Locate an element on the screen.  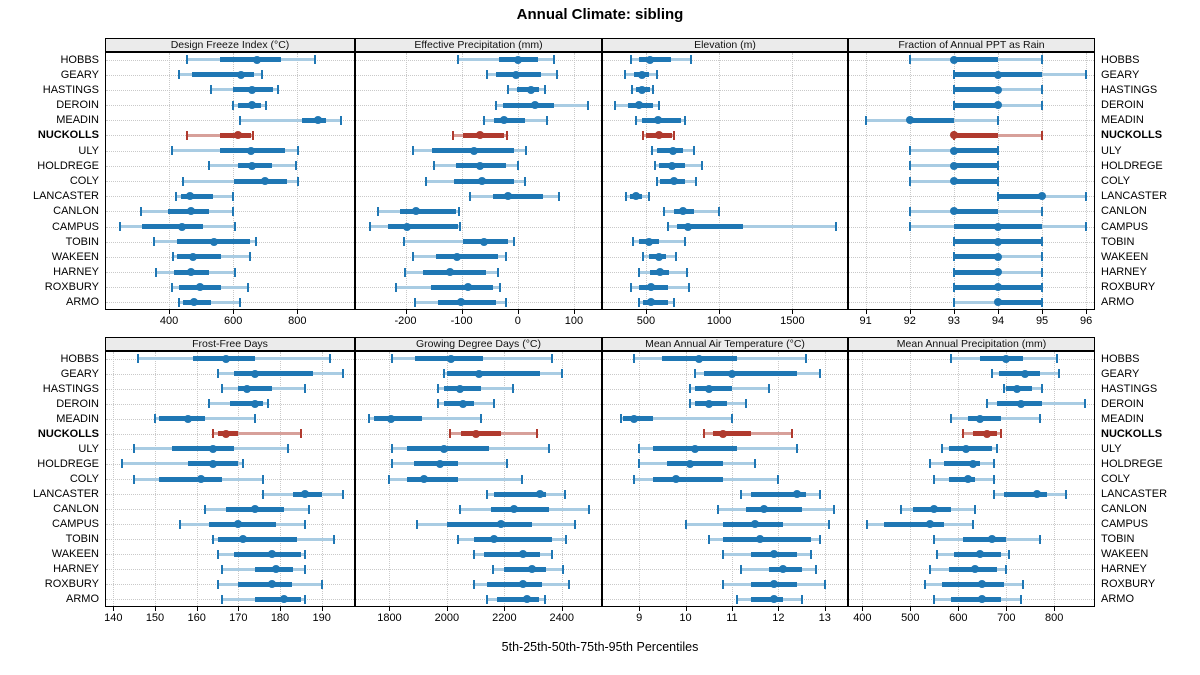
station-label-right: CAMPUS is located at coordinates (1125, 226).